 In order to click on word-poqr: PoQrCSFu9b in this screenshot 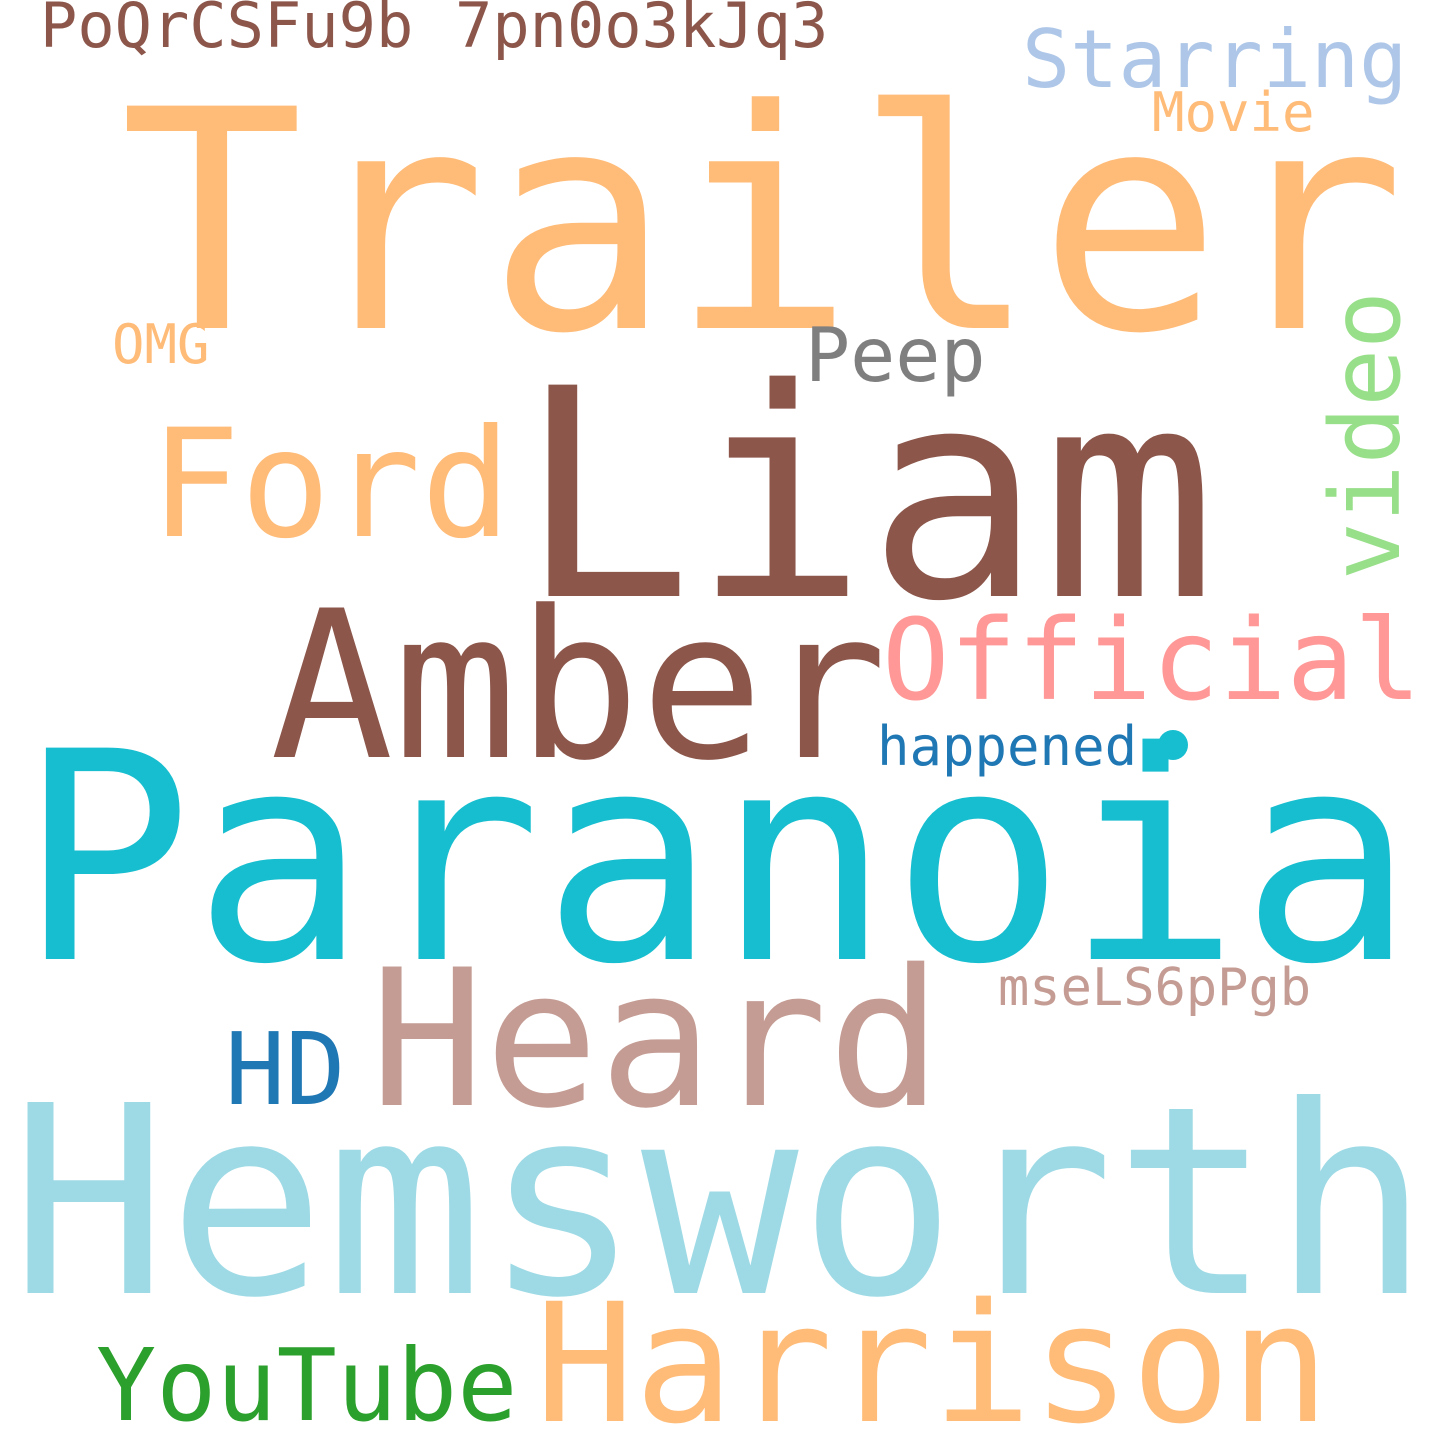, I will do `click(227, 31)`.